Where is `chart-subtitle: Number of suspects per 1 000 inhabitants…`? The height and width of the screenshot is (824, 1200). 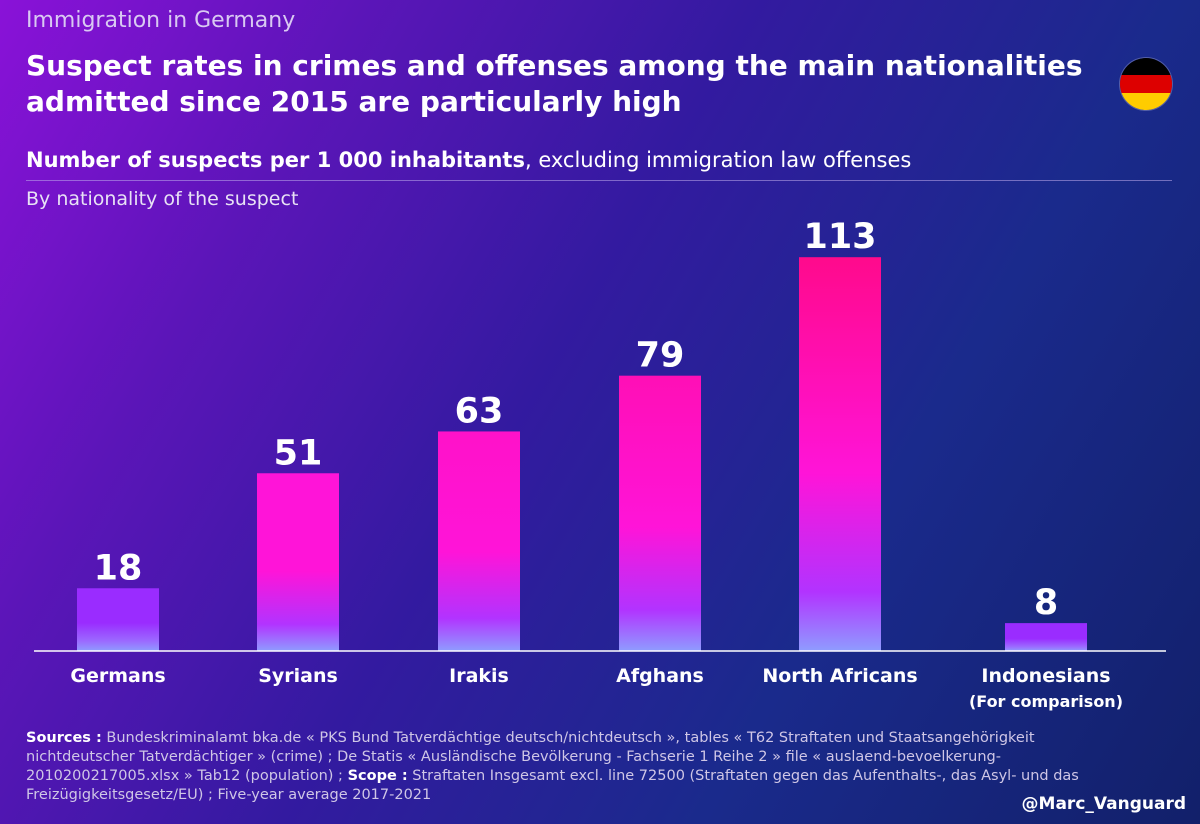 chart-subtitle: Number of suspects per 1 000 inhabitants… is located at coordinates (468, 160).